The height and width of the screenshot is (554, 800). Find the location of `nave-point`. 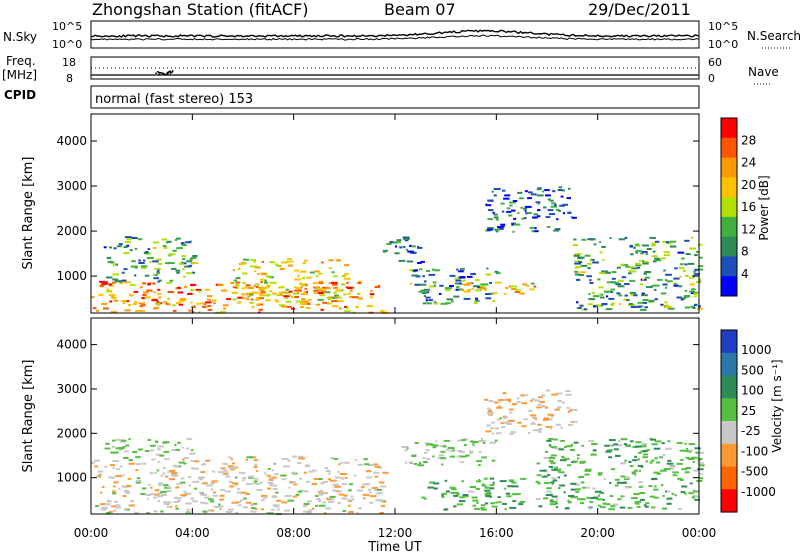

nave-point is located at coordinates (170, 73).